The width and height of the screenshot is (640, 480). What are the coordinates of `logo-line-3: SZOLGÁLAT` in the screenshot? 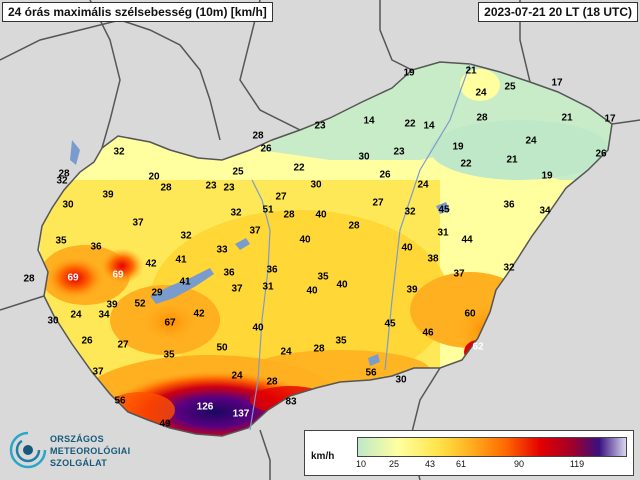 It's located at (79, 463).